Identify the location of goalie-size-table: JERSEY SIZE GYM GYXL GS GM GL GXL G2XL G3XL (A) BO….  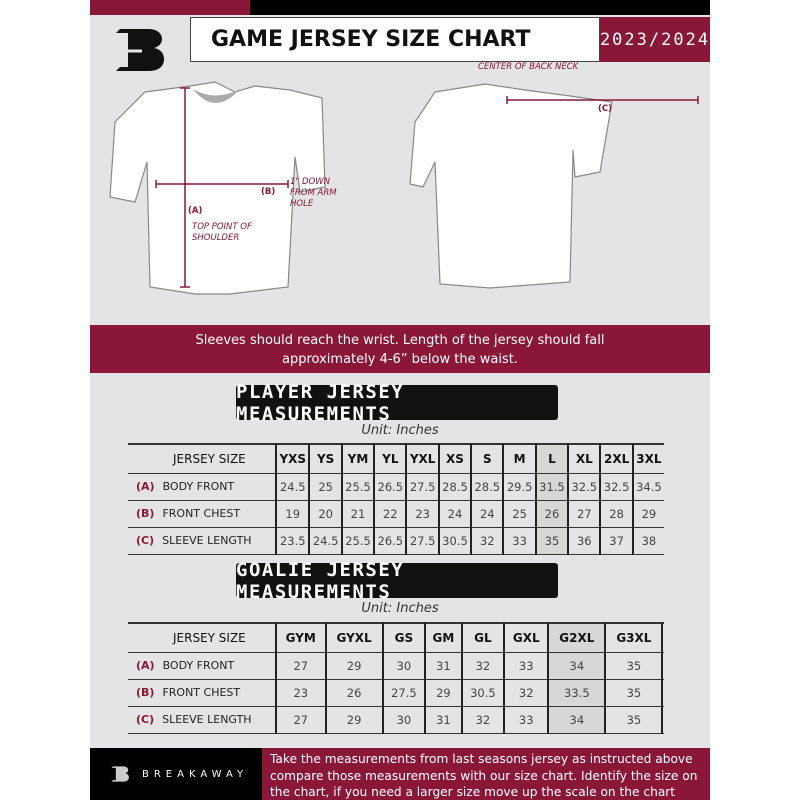
(396, 678).